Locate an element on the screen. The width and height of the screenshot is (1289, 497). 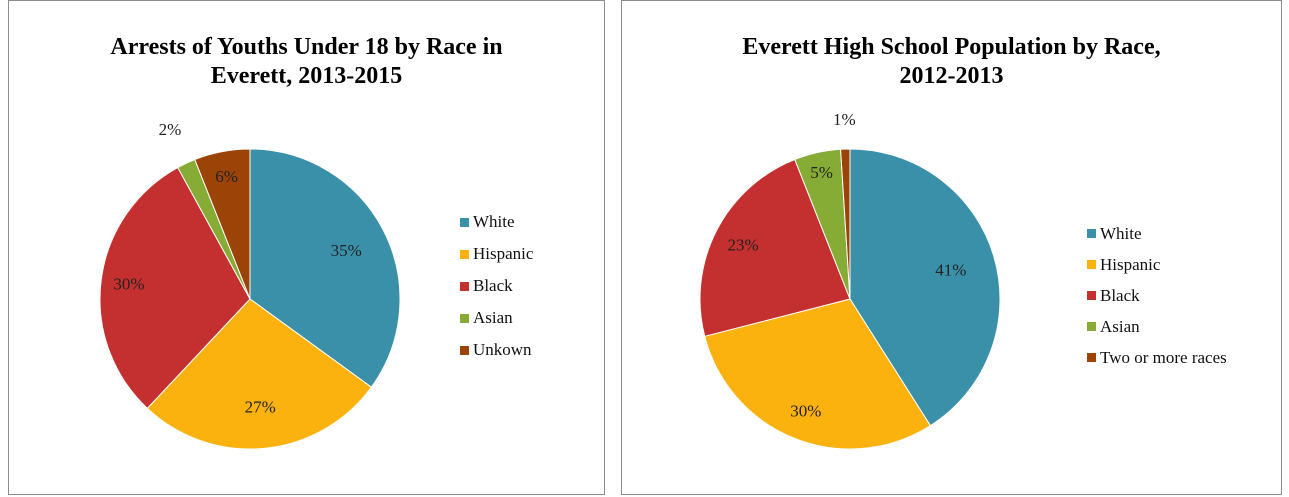
data-label: 41% is located at coordinates (950, 270).